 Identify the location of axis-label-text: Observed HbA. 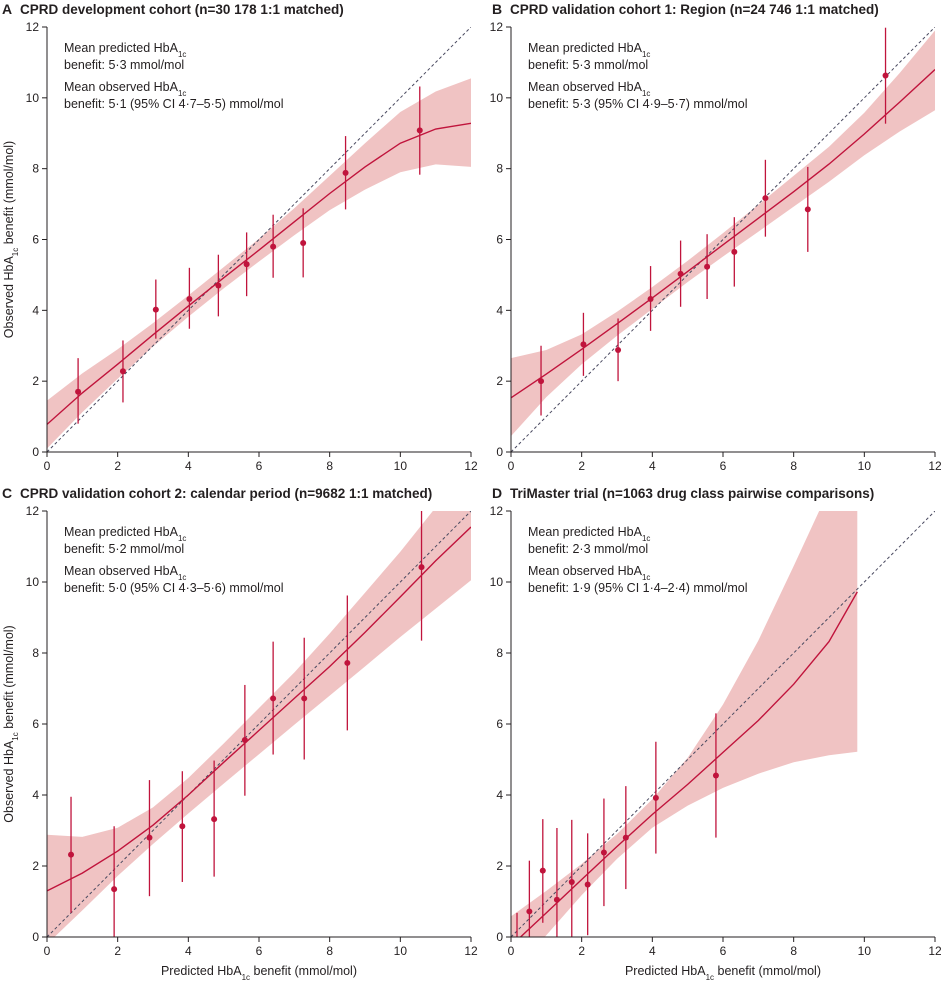
(9, 781).